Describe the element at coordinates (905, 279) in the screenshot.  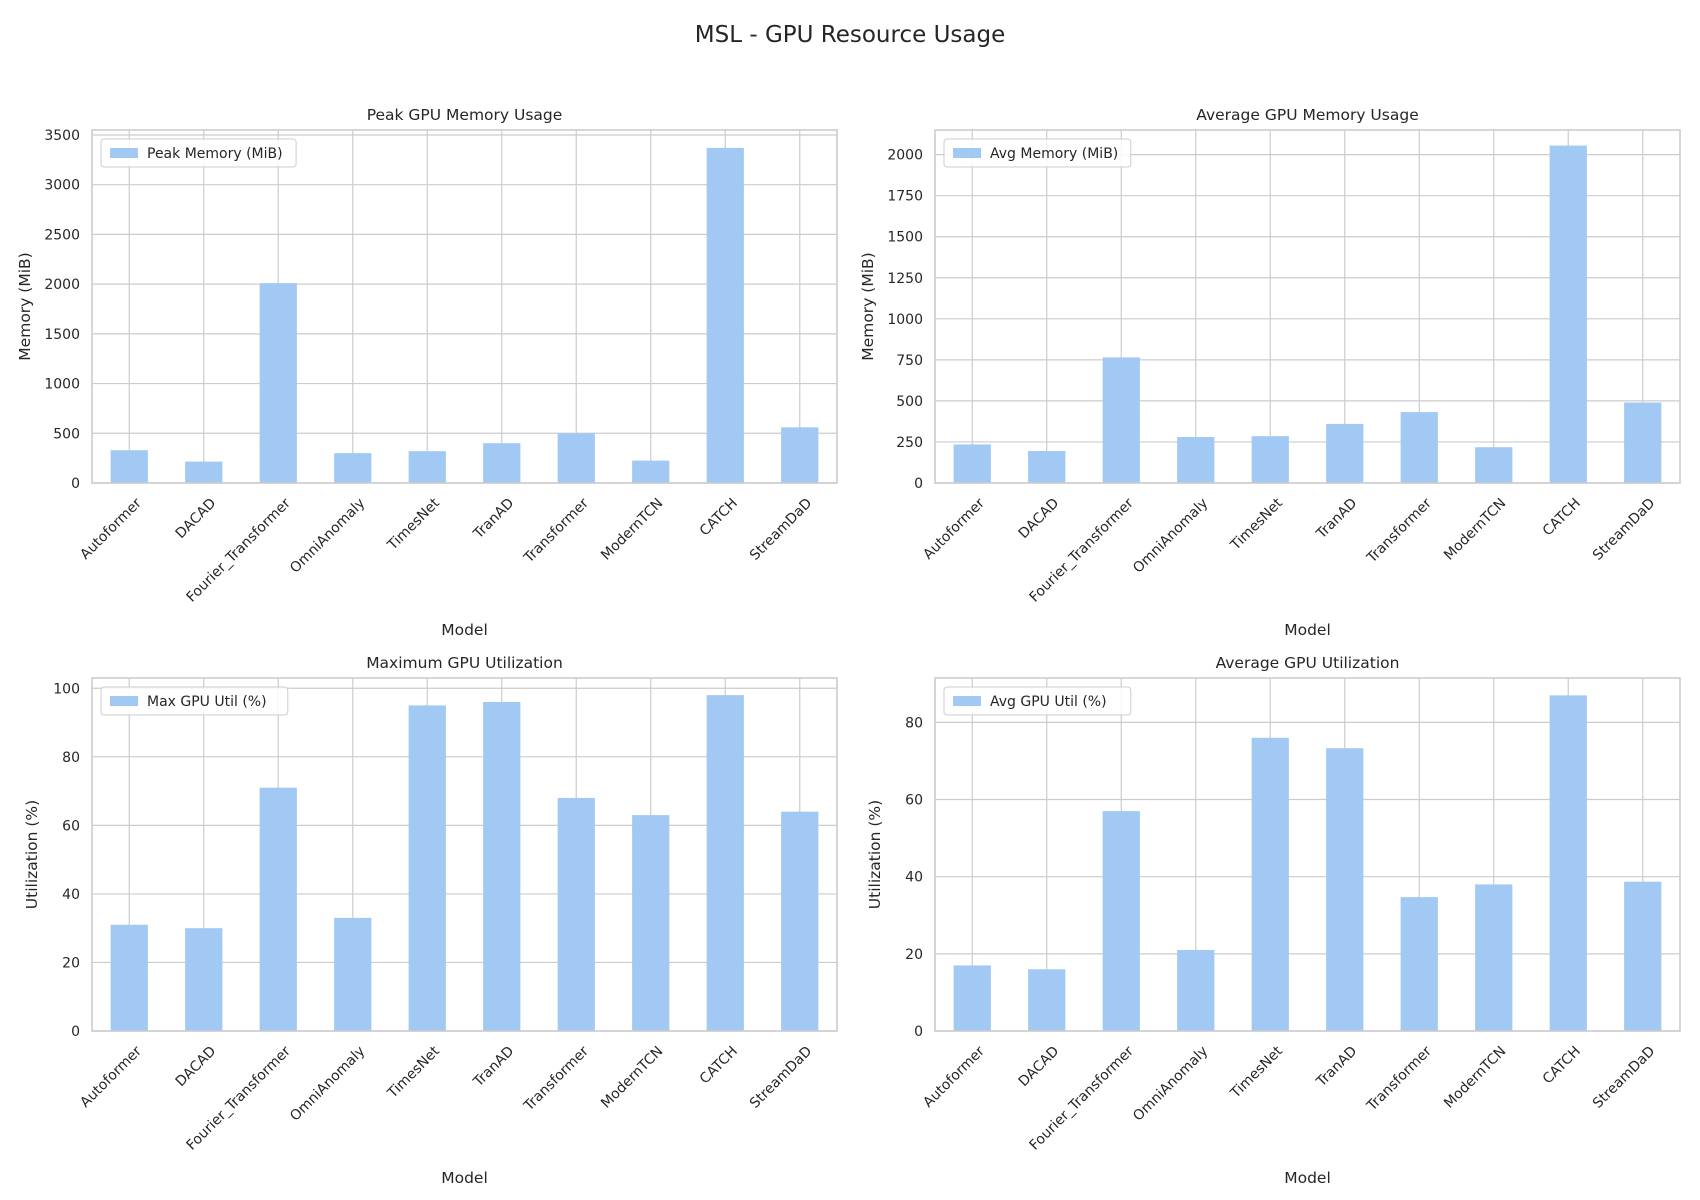
I see `y-tick-label: 1250` at that location.